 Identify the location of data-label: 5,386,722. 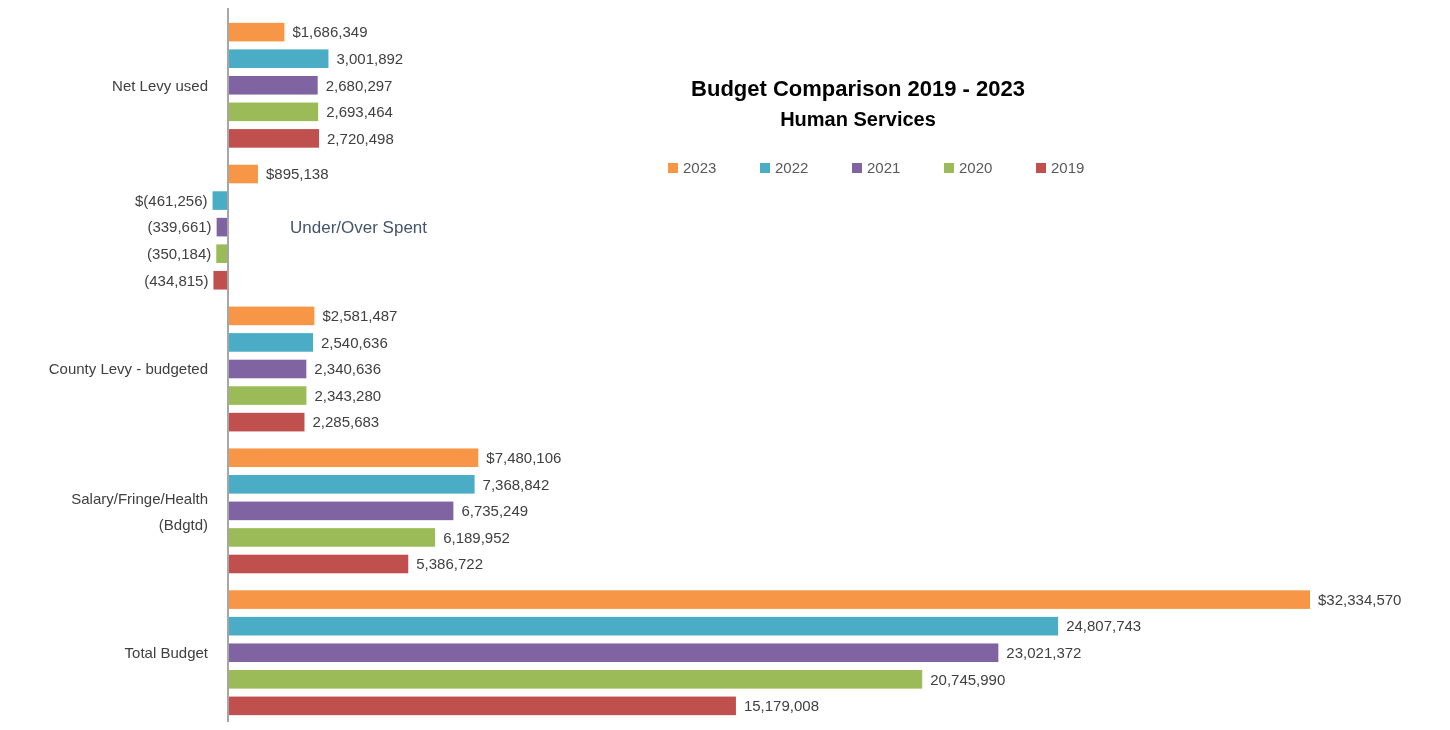
(449, 564).